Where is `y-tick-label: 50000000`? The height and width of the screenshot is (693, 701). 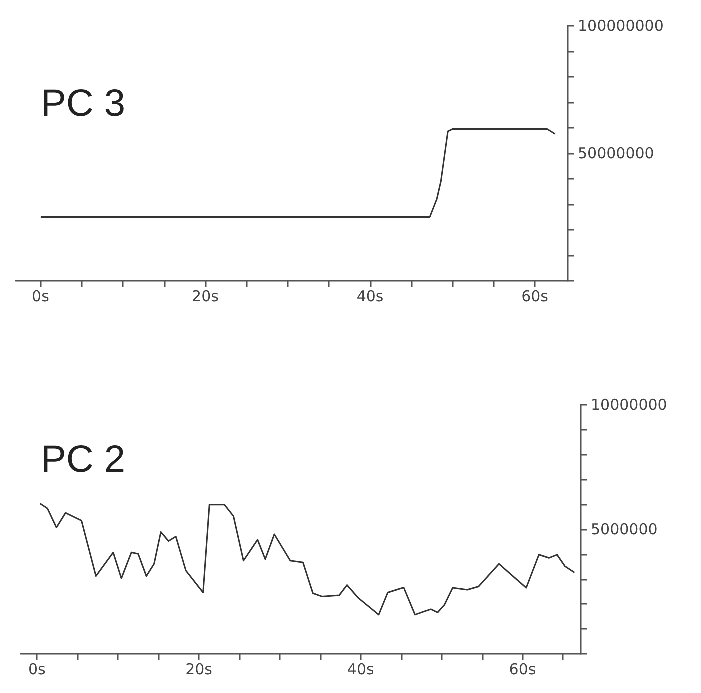
y-tick-label: 50000000 is located at coordinates (616, 153).